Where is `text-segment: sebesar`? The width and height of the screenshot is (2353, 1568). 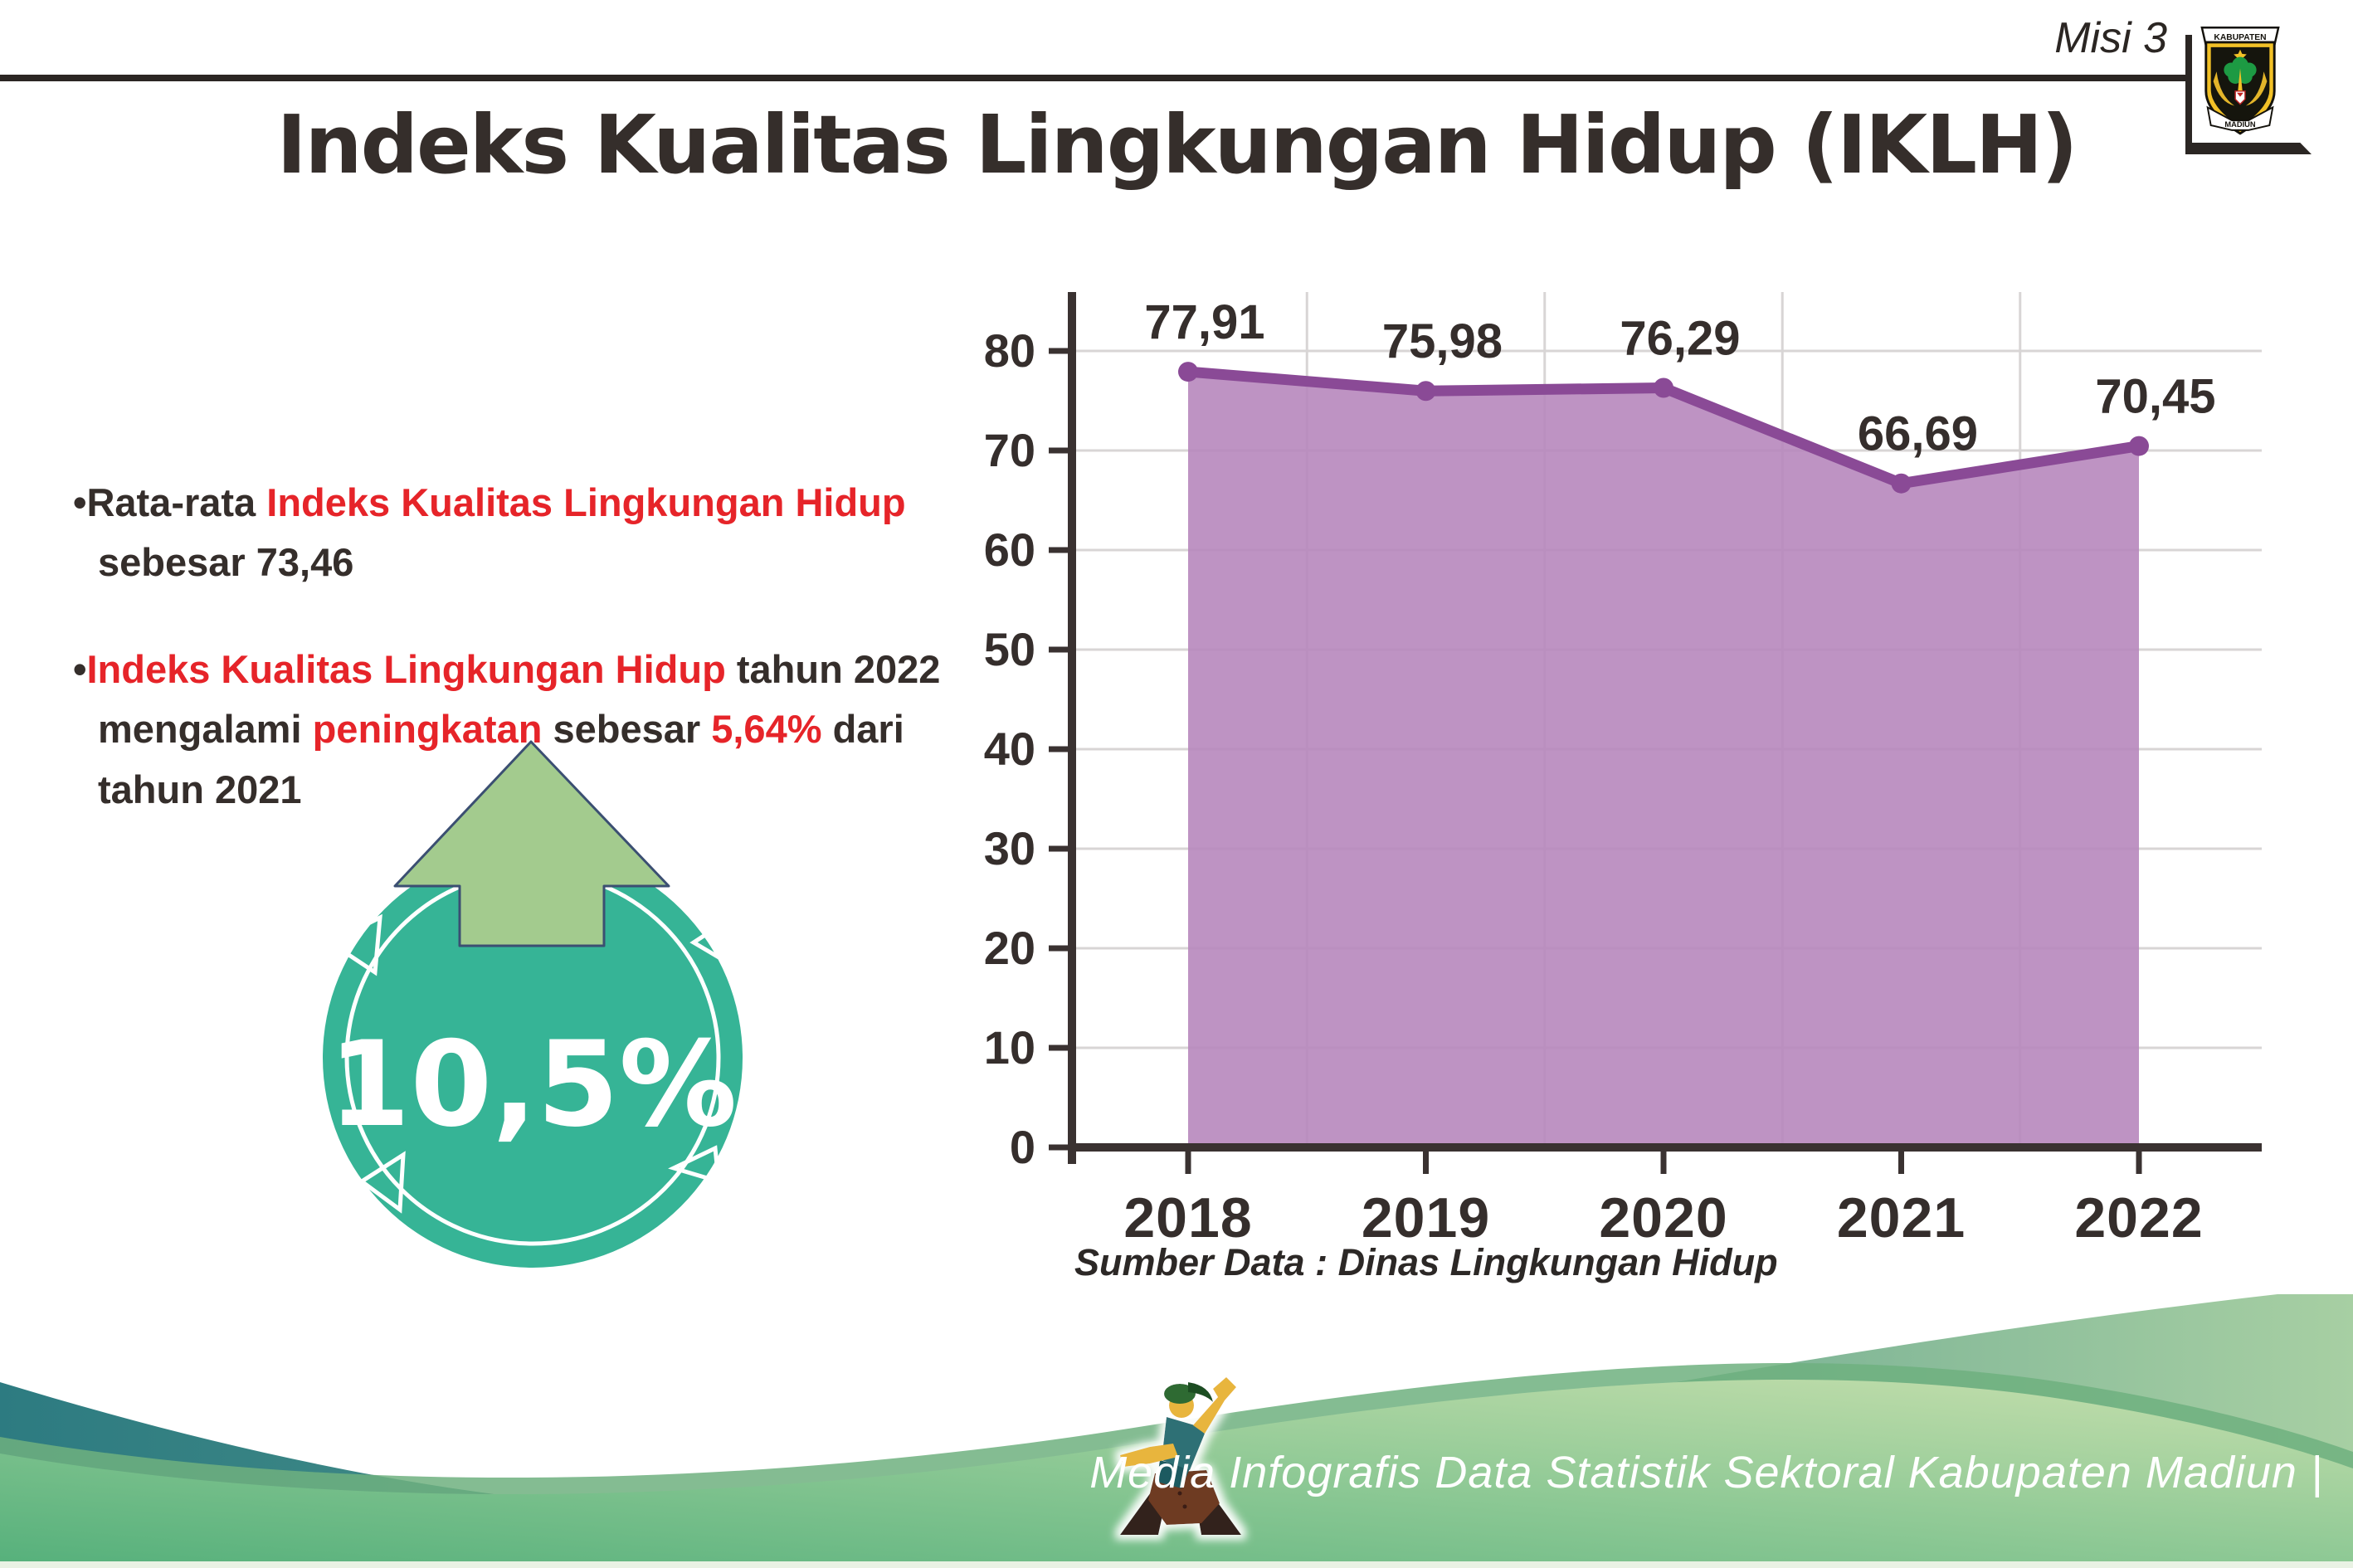 text-segment: sebesar is located at coordinates (627, 729).